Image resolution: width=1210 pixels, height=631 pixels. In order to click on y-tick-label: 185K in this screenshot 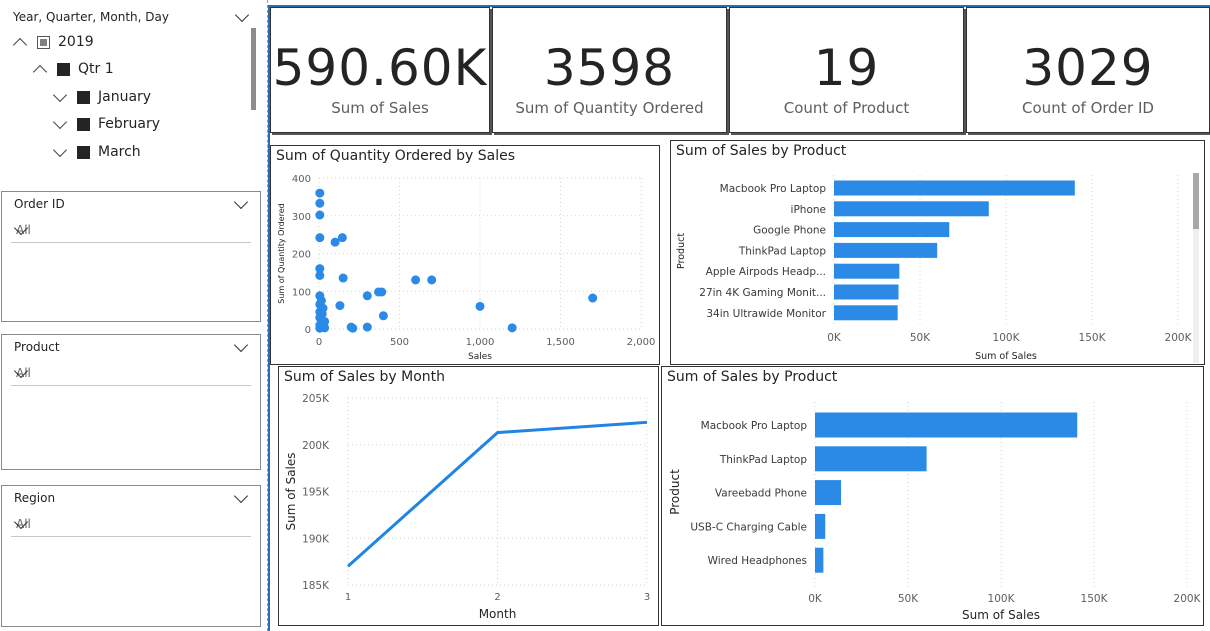, I will do `click(316, 586)`.